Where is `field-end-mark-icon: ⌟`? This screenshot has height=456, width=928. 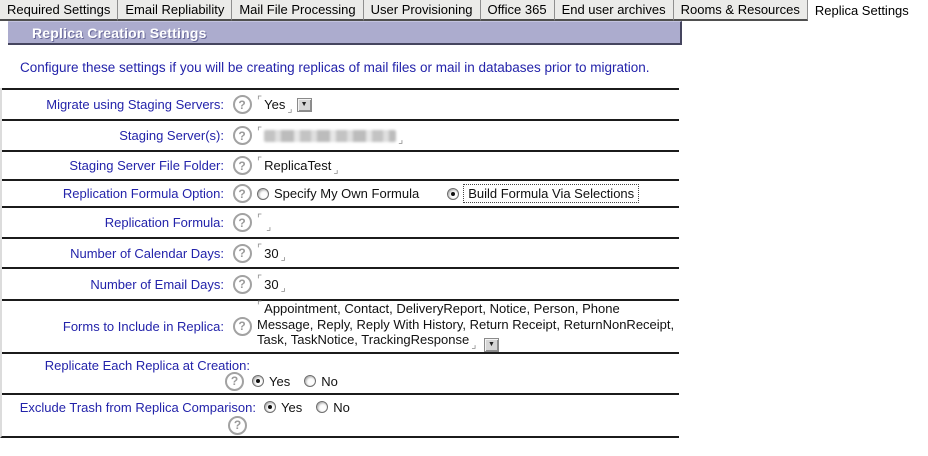
field-end-mark-icon: ⌟ is located at coordinates (474, 345).